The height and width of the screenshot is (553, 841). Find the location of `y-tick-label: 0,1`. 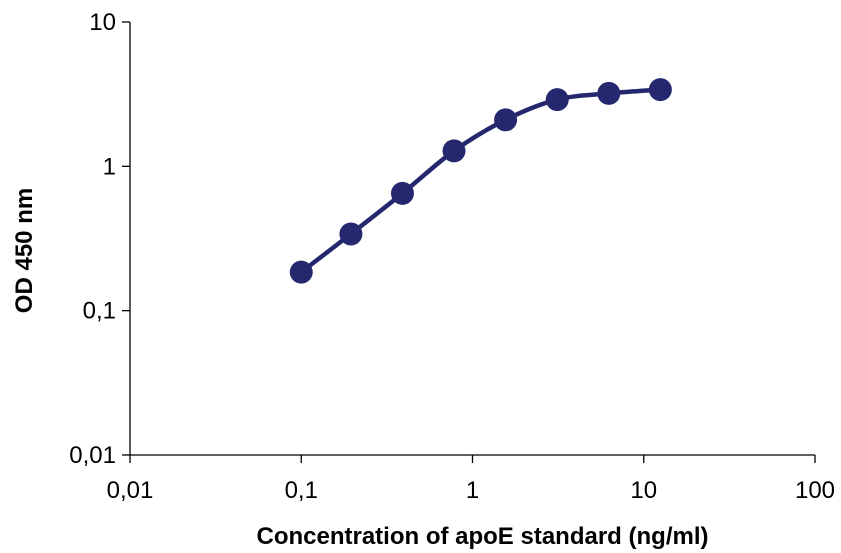

y-tick-label: 0,1 is located at coordinates (99, 311).